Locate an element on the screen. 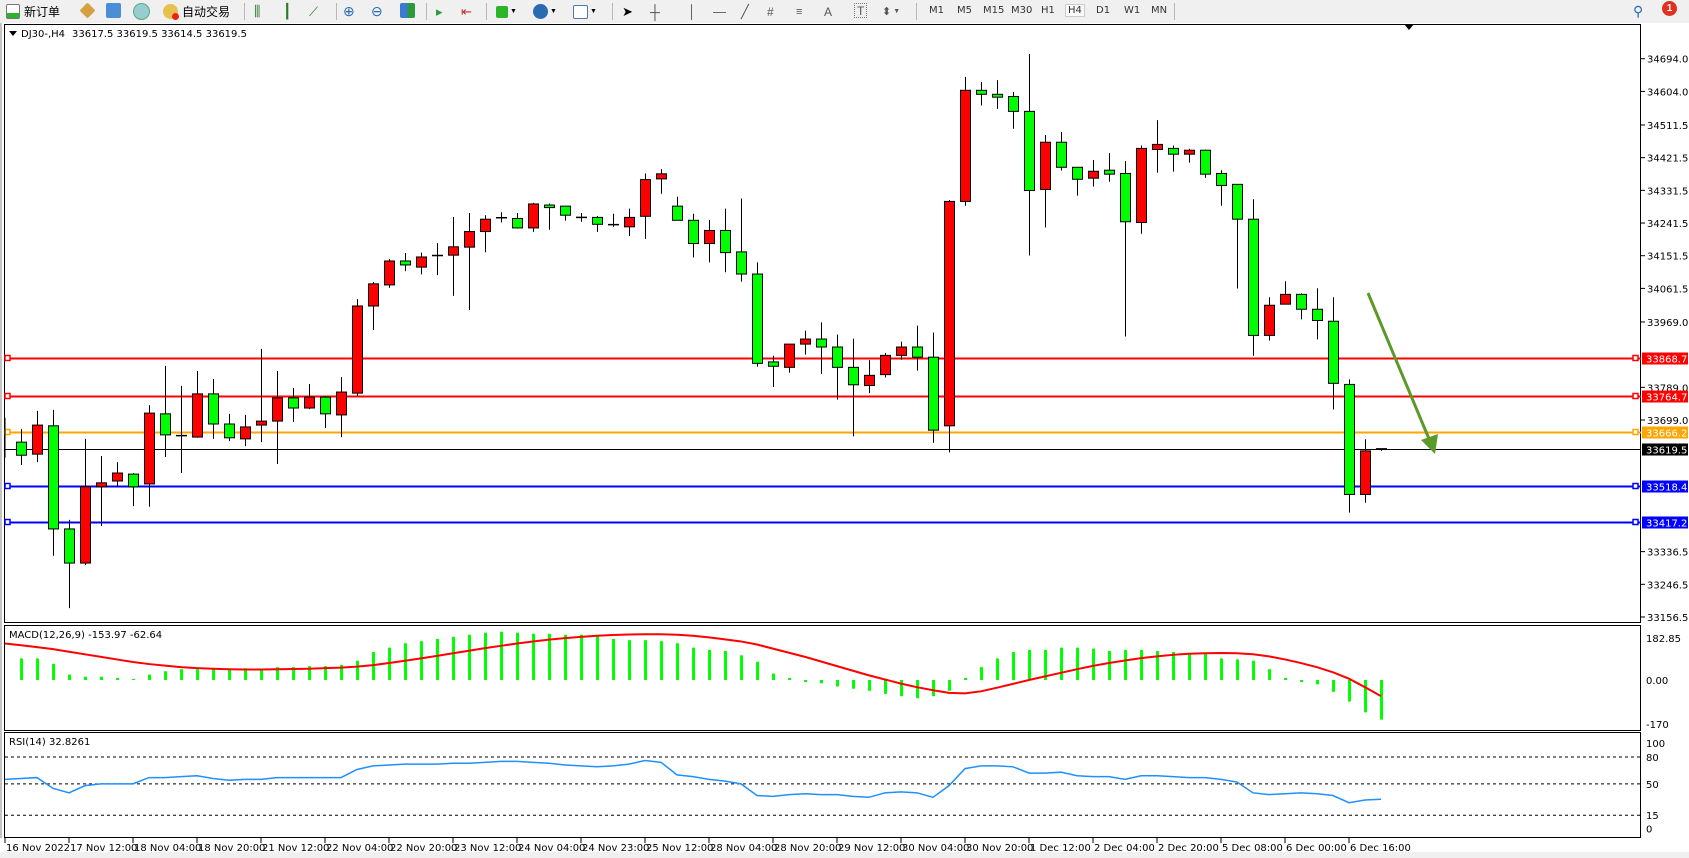  trendline-icon: ╱ is located at coordinates (745, 11).